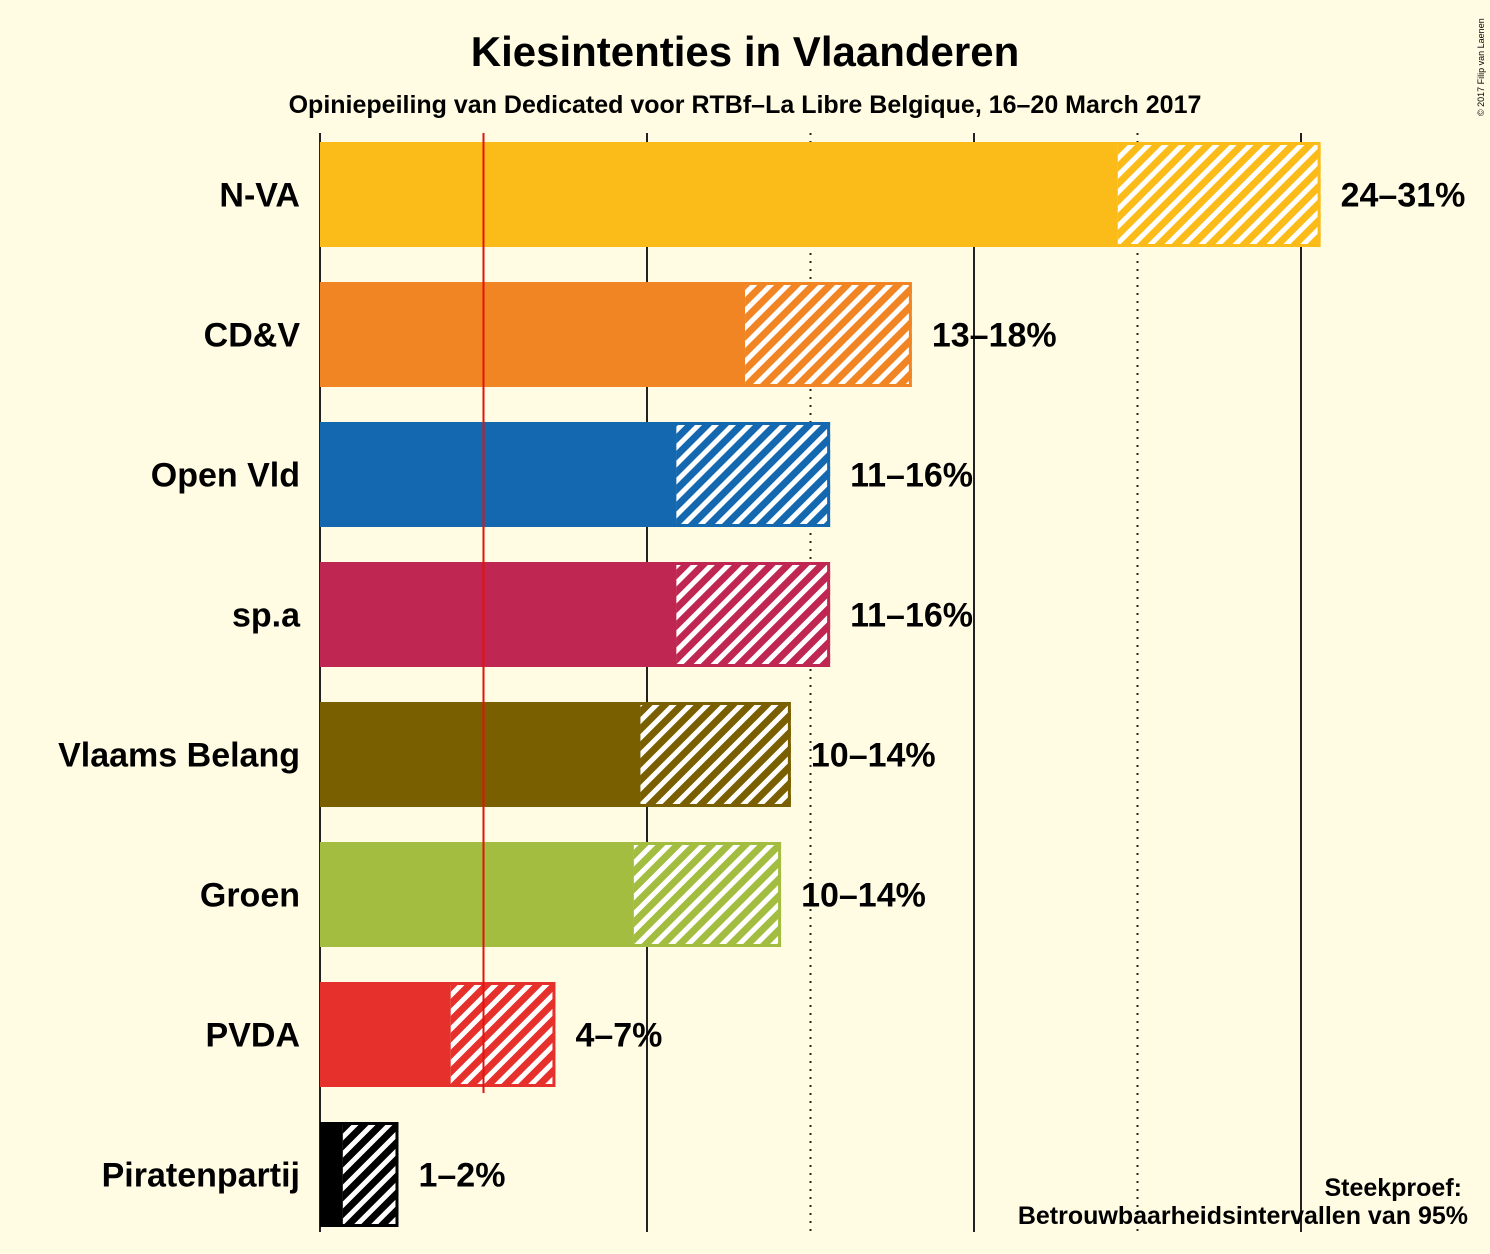 Image resolution: width=1490 pixels, height=1254 pixels. I want to click on party-label-0: N-VA, so click(259, 196).